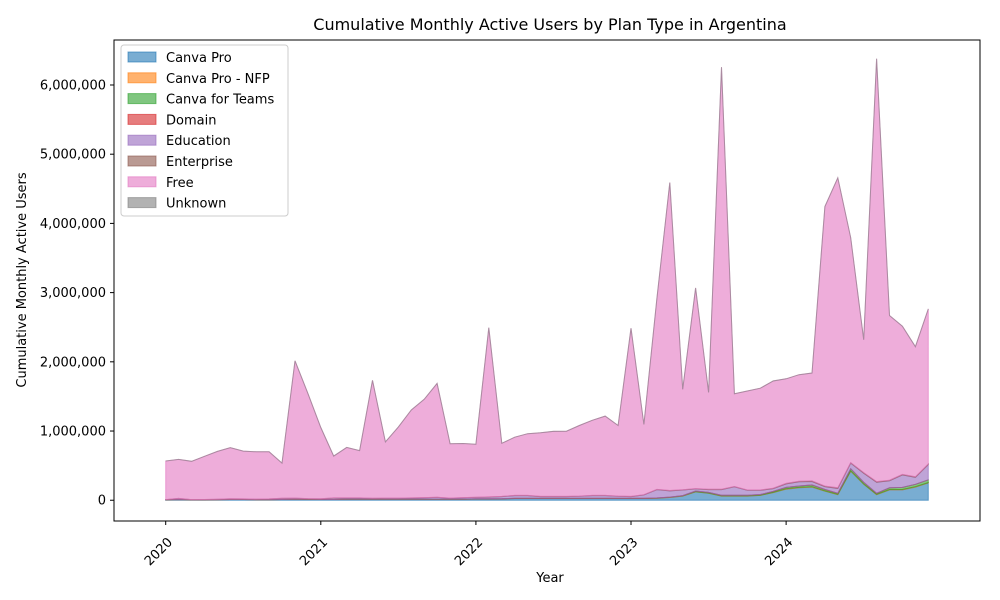 The width and height of the screenshot is (1000, 600). What do you see at coordinates (218, 79) in the screenshot?
I see `legend-label: Canva Pro - NFP` at bounding box center [218, 79].